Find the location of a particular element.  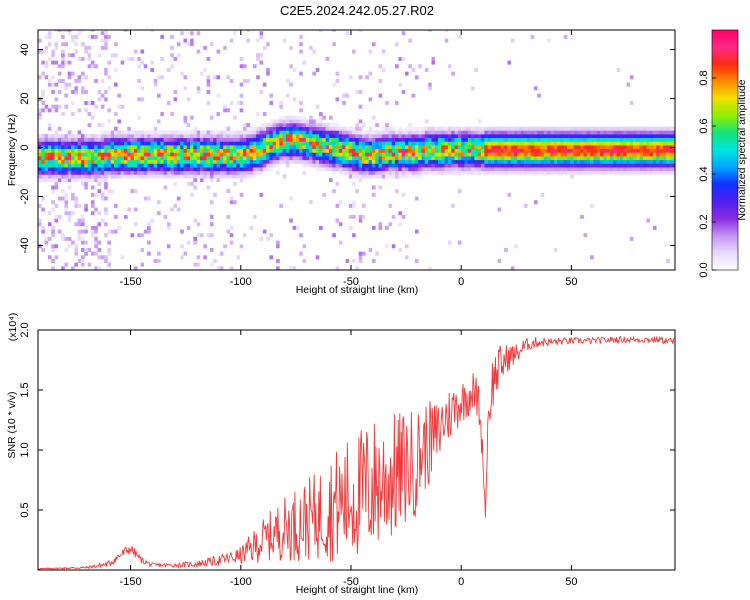

spectrogram-x-tick-label: 50 is located at coordinates (571, 282).